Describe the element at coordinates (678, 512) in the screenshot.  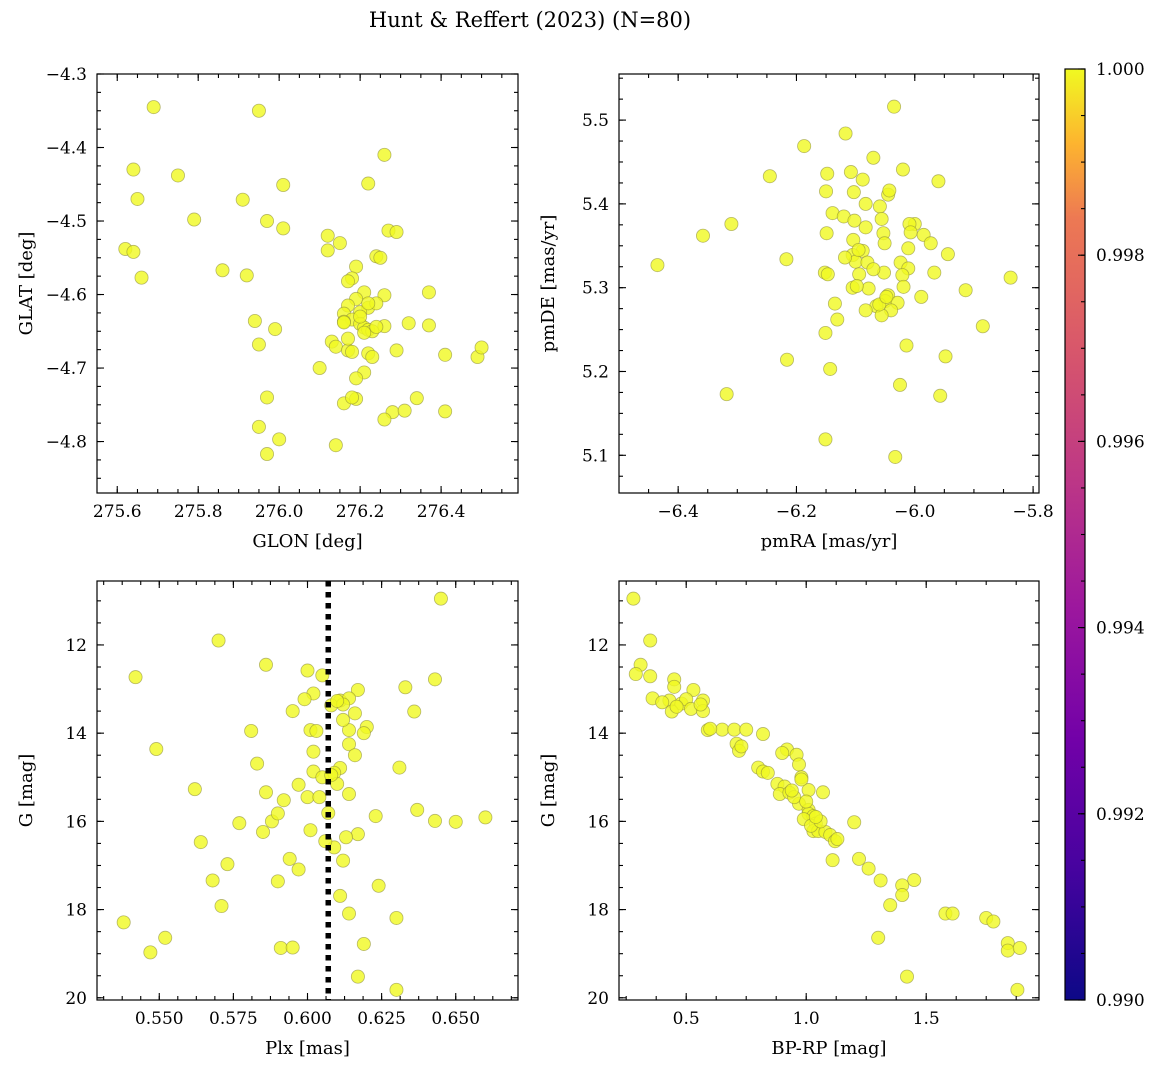
I see `x-tick-label: −6.4` at that location.